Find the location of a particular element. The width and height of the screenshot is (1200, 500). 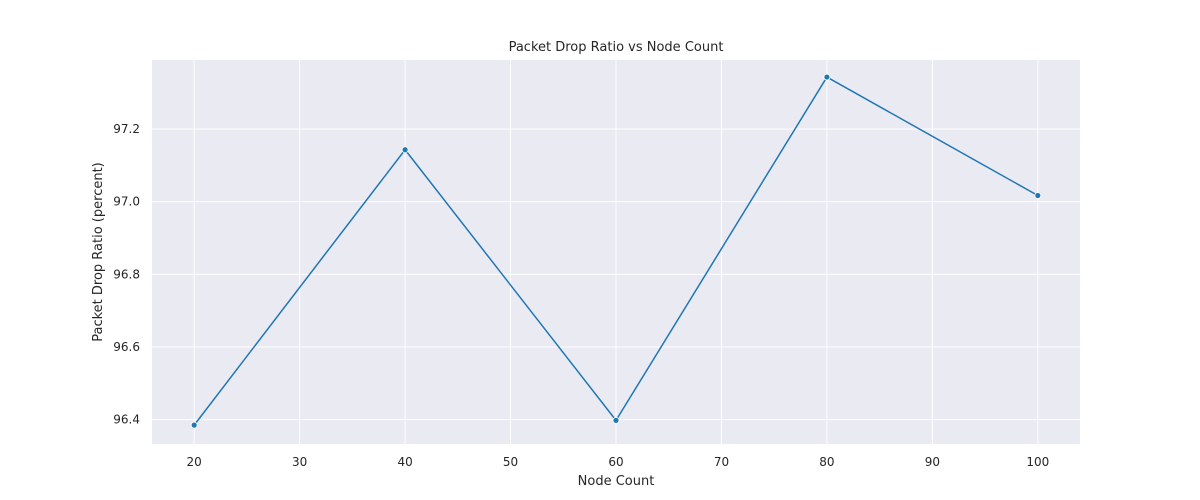

x-tick-label: 60 is located at coordinates (615, 462).